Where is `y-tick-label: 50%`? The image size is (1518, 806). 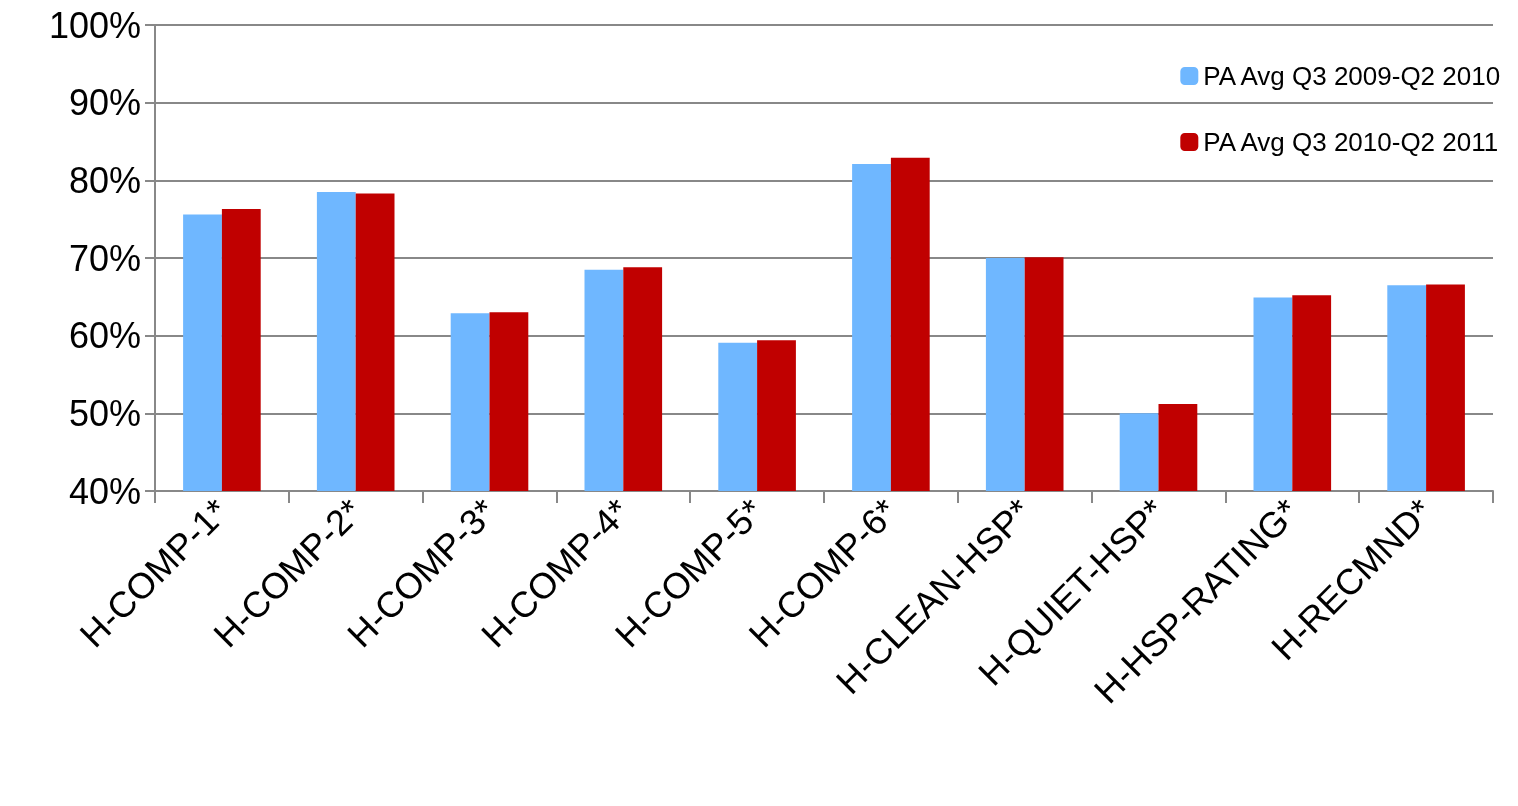 y-tick-label: 50% is located at coordinates (104, 413).